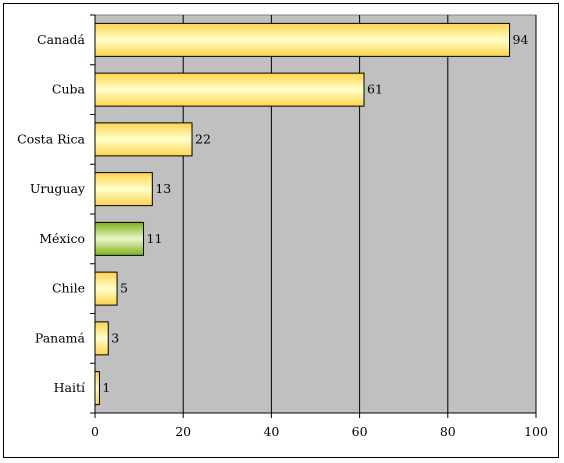  I want to click on data-label: 5, so click(124, 288).